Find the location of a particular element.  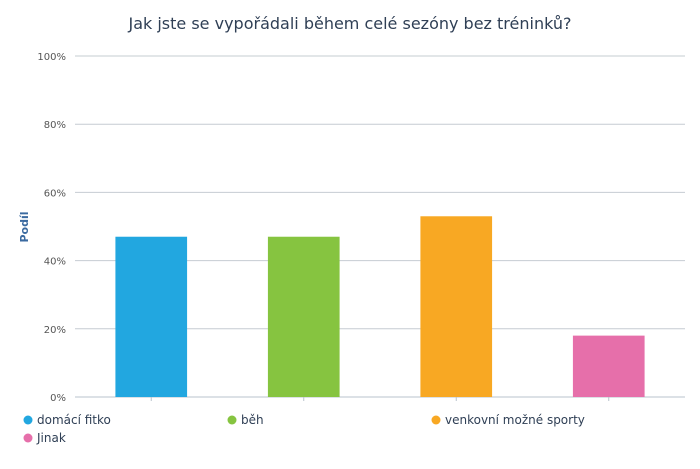

legend-item: domácí fitko is located at coordinates (67, 420).